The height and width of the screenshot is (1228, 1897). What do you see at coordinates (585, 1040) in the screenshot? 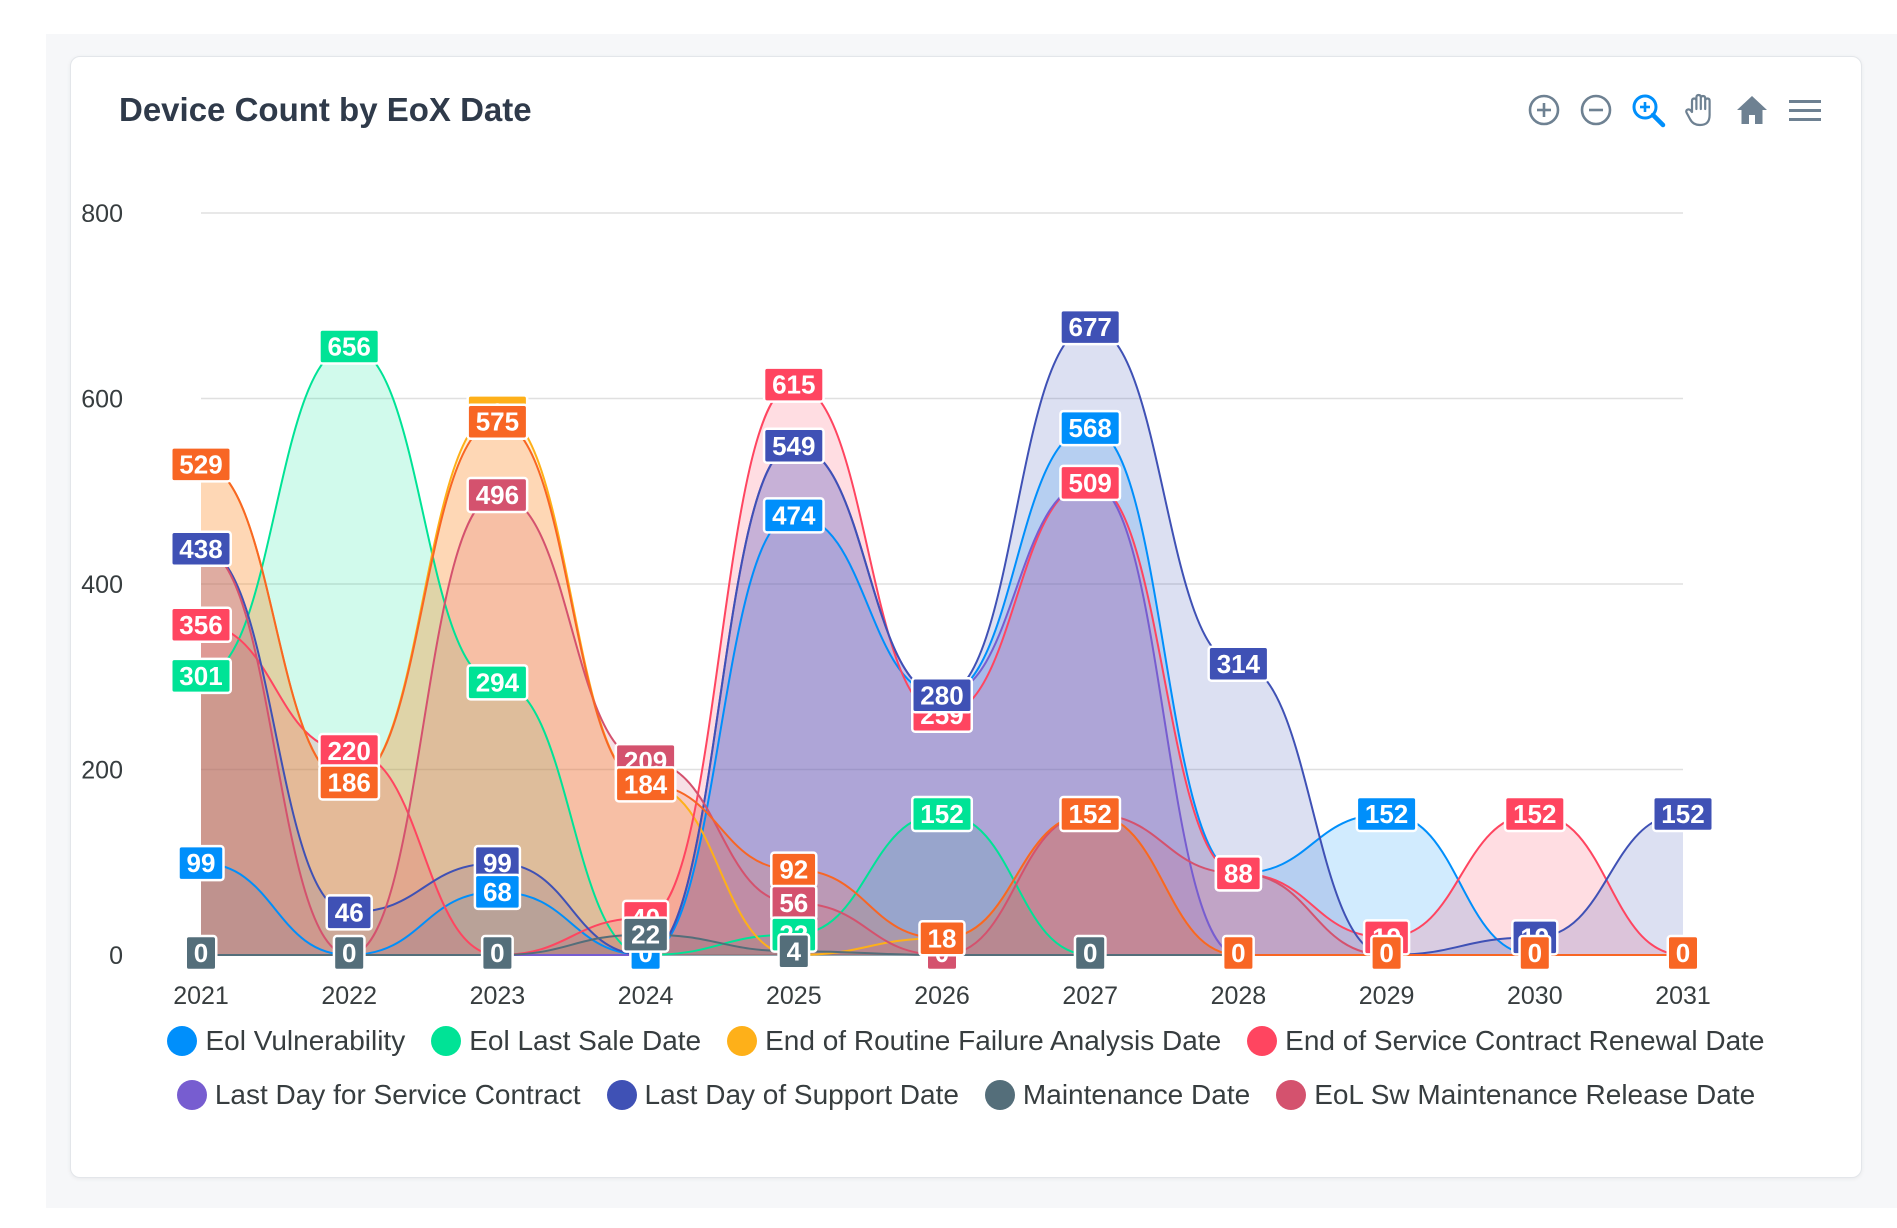
I see `legend-label: Eol Last Sale Date` at bounding box center [585, 1040].